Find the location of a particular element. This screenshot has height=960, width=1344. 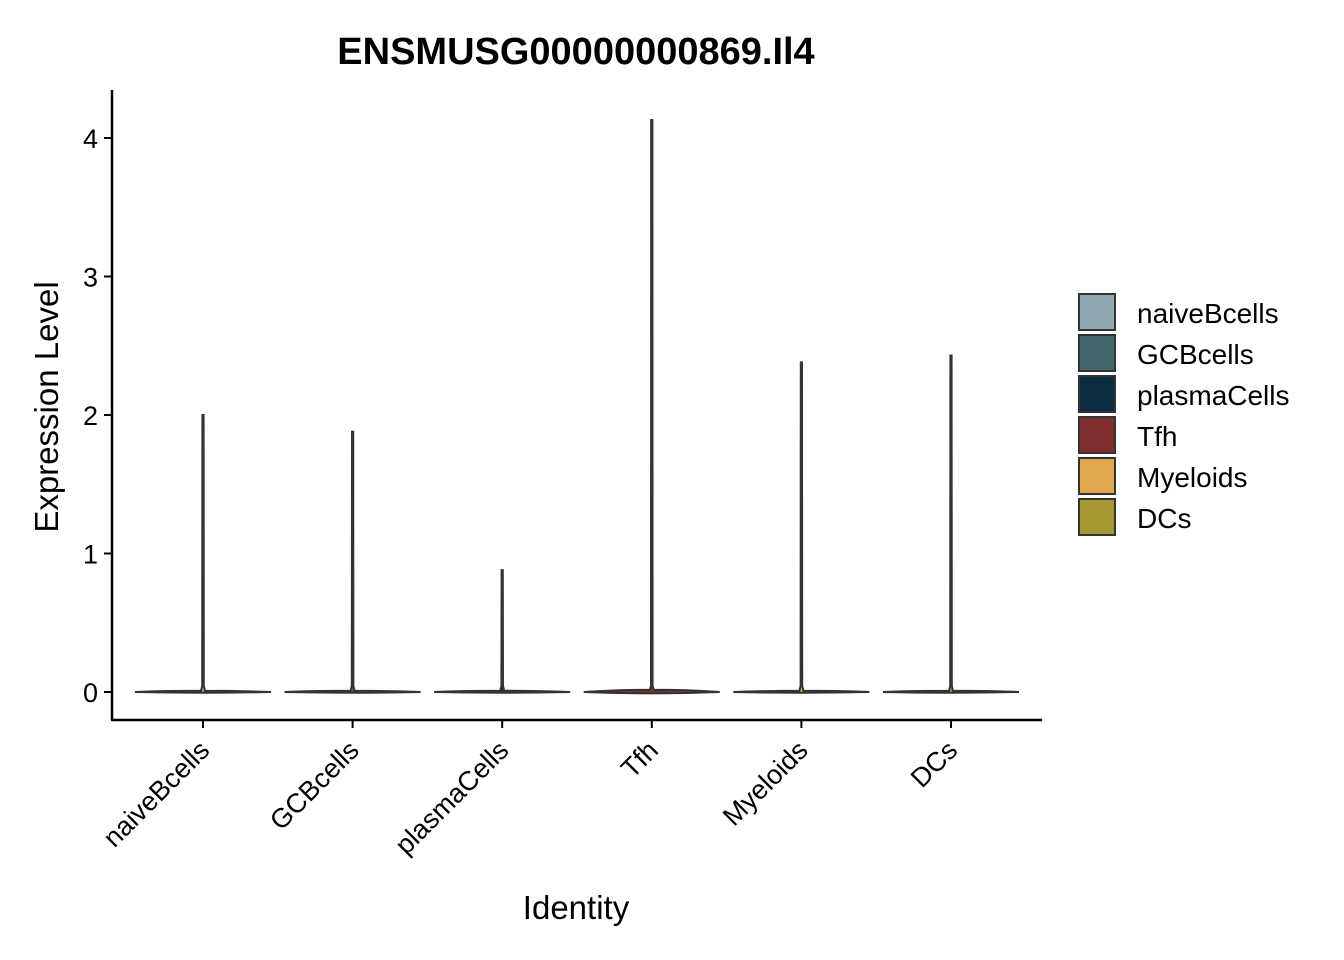

x-tick-label: naiveBcells is located at coordinates (156, 794).